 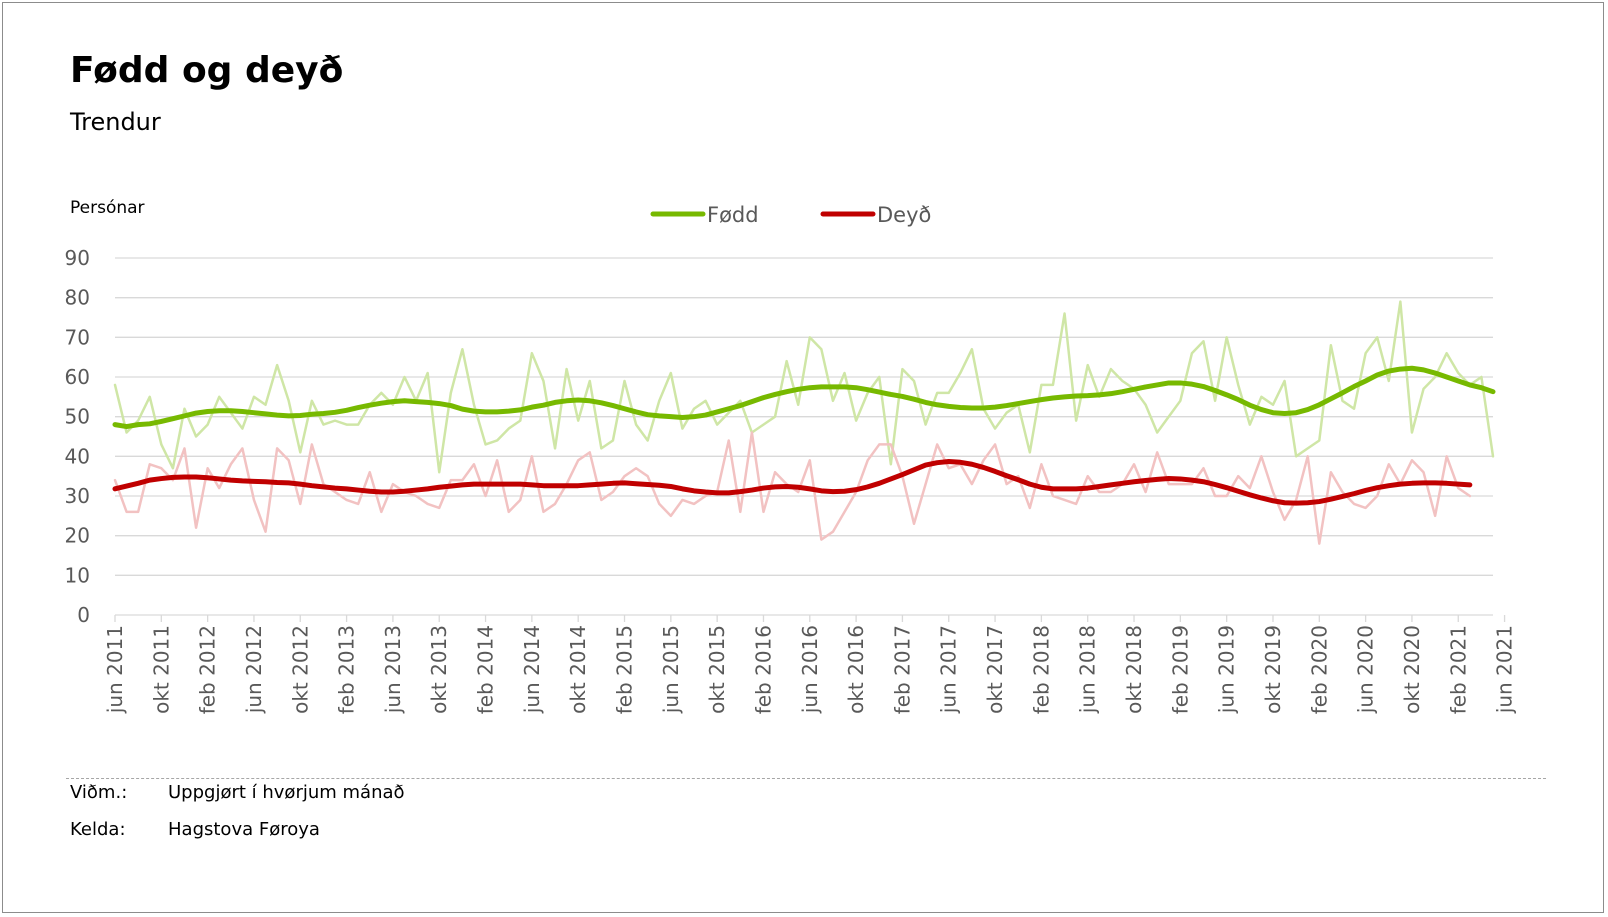 What do you see at coordinates (949, 669) in the screenshot?
I see `x-tick-label: jun 2017` at bounding box center [949, 669].